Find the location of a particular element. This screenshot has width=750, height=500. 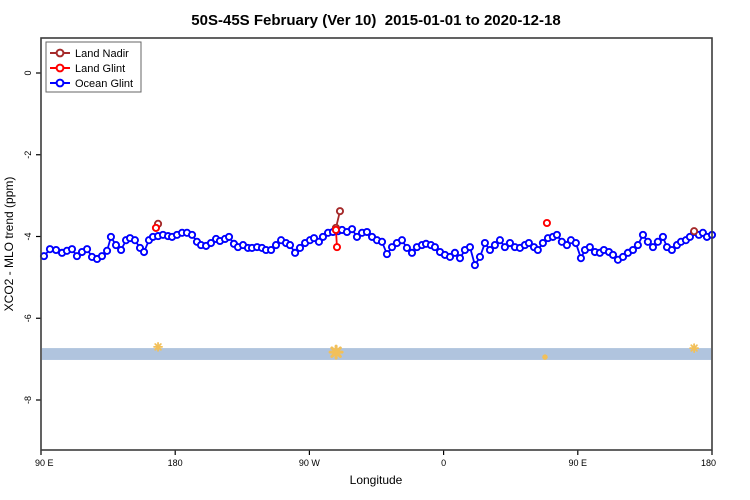

y-tick-label: 0 is located at coordinates (28, 72).